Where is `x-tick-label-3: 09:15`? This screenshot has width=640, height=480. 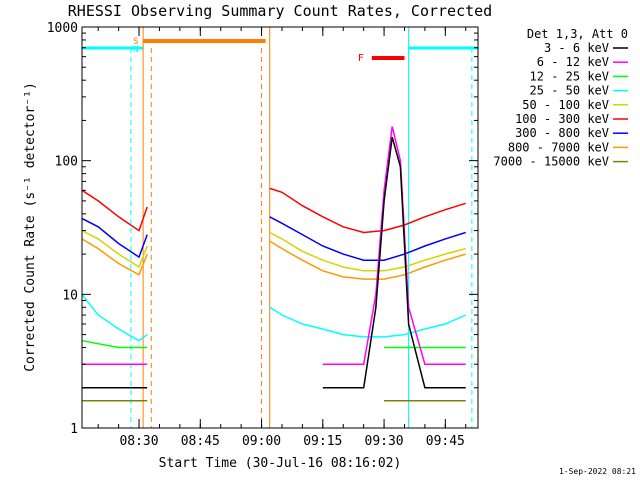
x-tick-label-3: 09:15 is located at coordinates (322, 441).